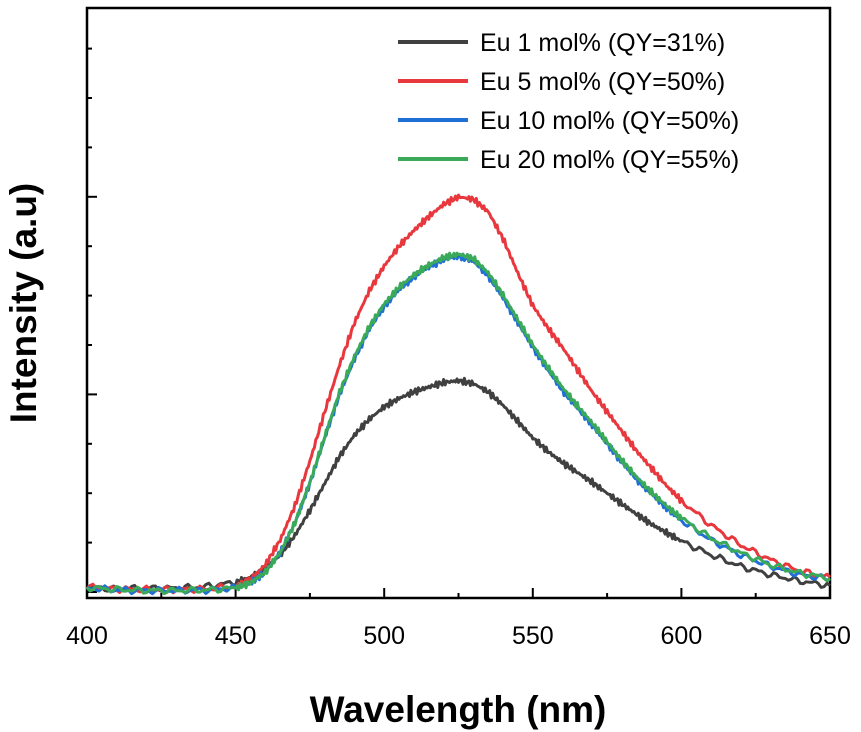  I want to click on x-tick-label: 400, so click(87, 636).